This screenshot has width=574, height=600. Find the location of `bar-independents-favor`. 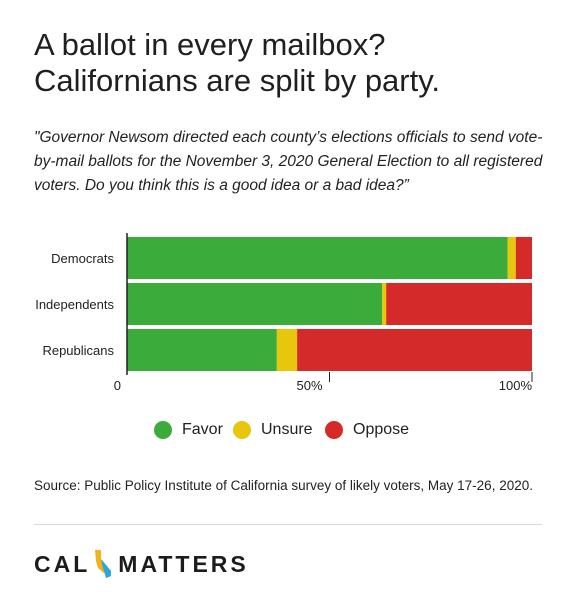

bar-independents-favor is located at coordinates (255, 304).